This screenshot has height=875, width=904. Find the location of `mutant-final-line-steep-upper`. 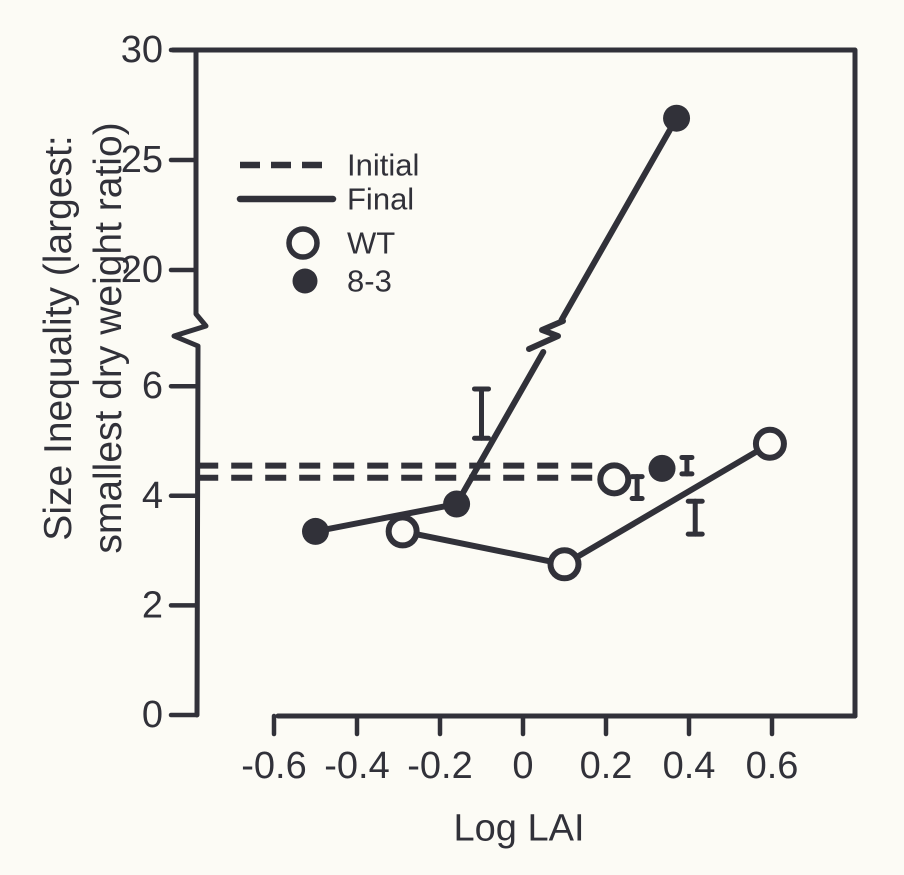

mutant-final-line-steep-upper is located at coordinates (619, 219).